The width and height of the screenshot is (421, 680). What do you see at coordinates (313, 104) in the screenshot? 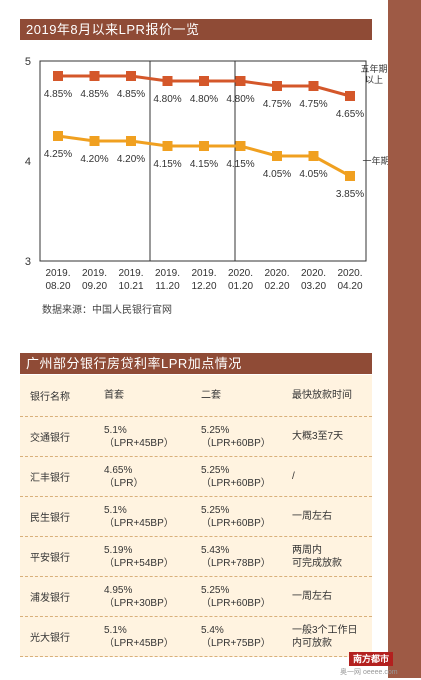
I see `data-label-0-7: 4.75%` at bounding box center [313, 104].